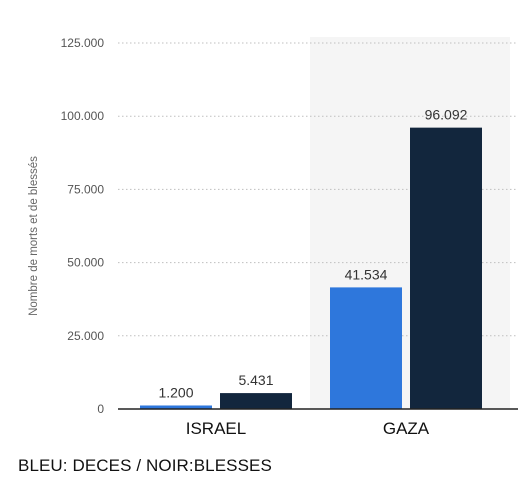 This screenshot has height=487, width=520. Describe the element at coordinates (255, 380) in the screenshot. I see `value-label: 5.431` at that location.